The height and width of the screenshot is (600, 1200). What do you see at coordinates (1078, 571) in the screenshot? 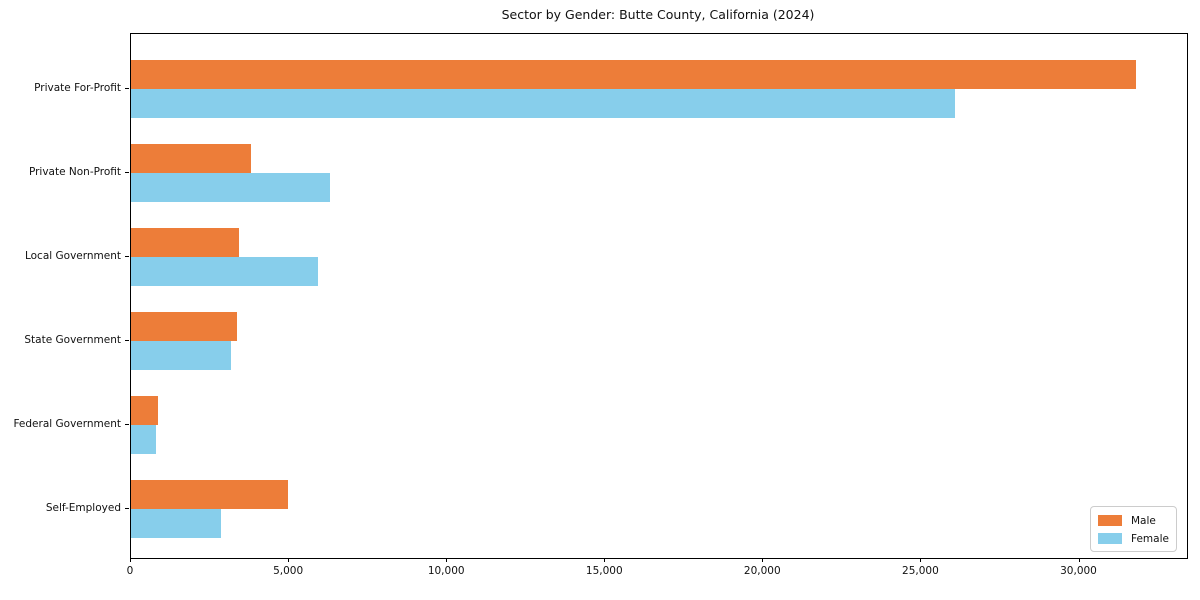
I see `x-tick-label: 30,000` at bounding box center [1078, 571].